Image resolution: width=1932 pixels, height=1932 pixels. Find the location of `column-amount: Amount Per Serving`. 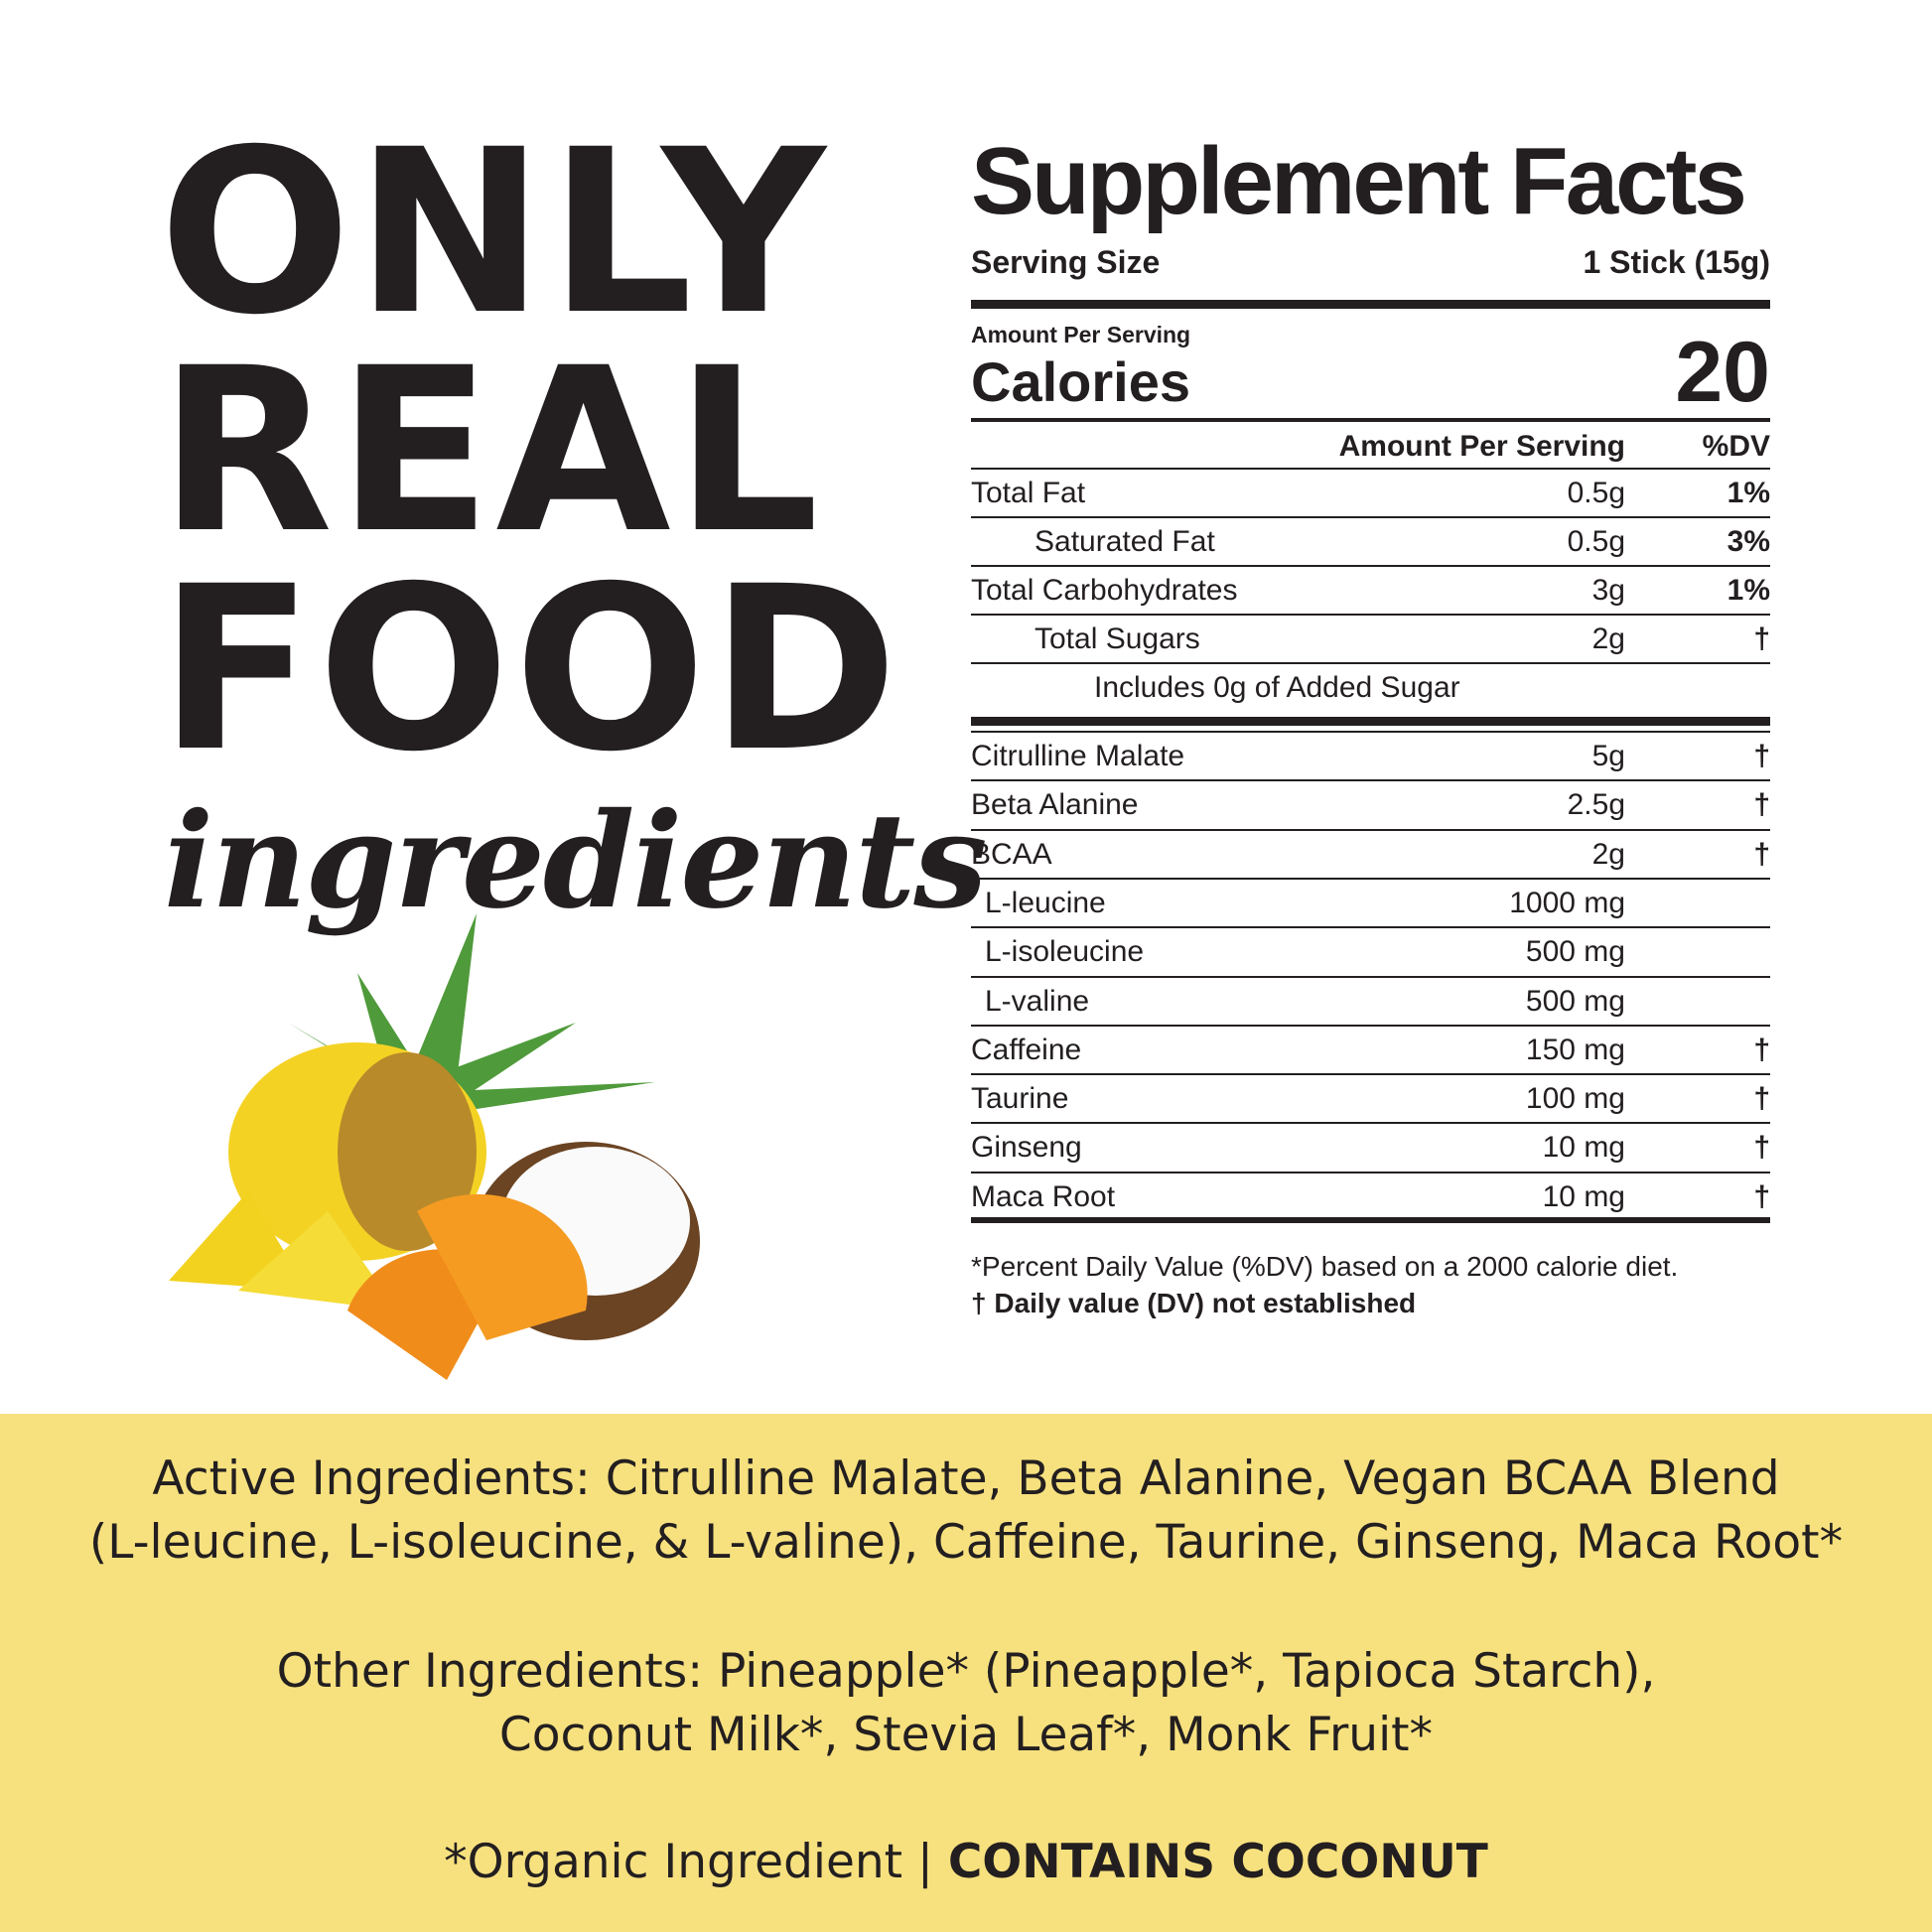

column-amount: Amount Per Serving is located at coordinates (1481, 446).